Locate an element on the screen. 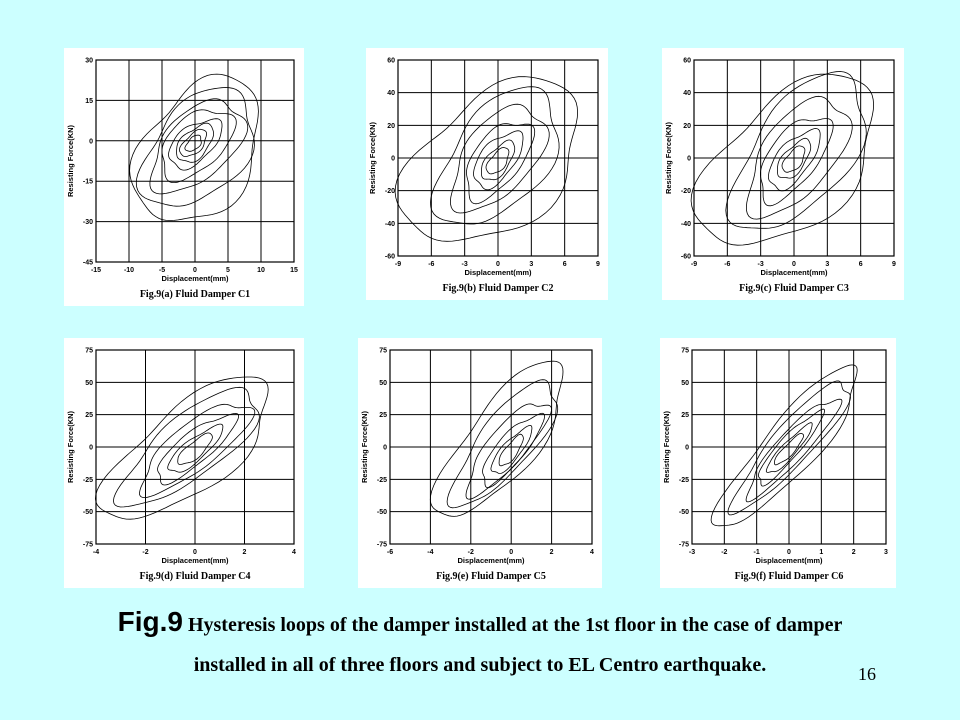 The image size is (960, 720). y-tick-label: 0 is located at coordinates (385, 448).